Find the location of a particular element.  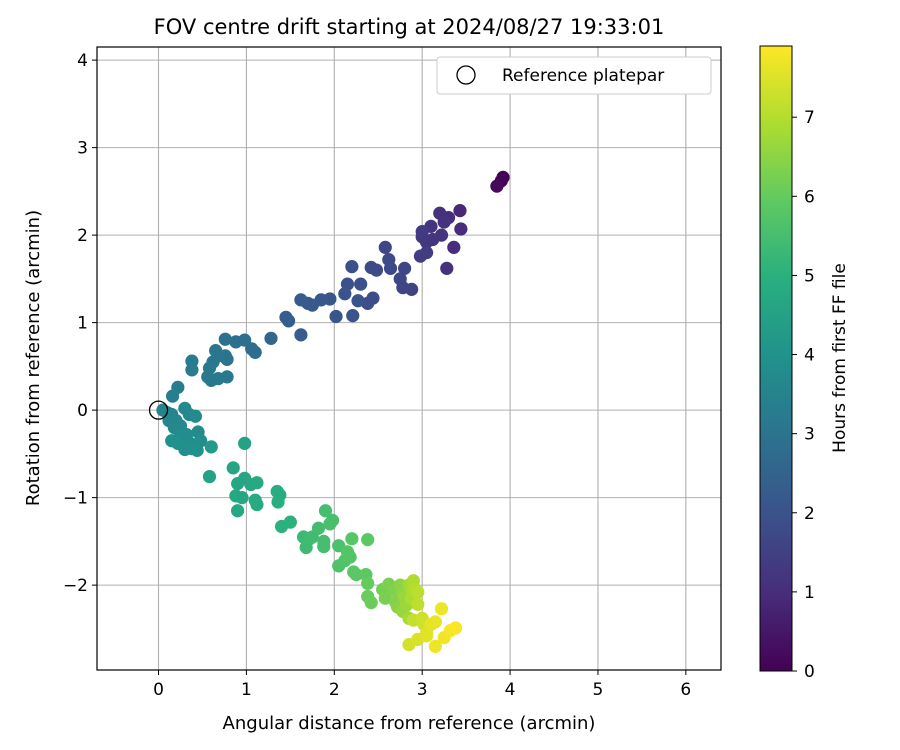

y-tick-label: 3 is located at coordinates (82, 149).